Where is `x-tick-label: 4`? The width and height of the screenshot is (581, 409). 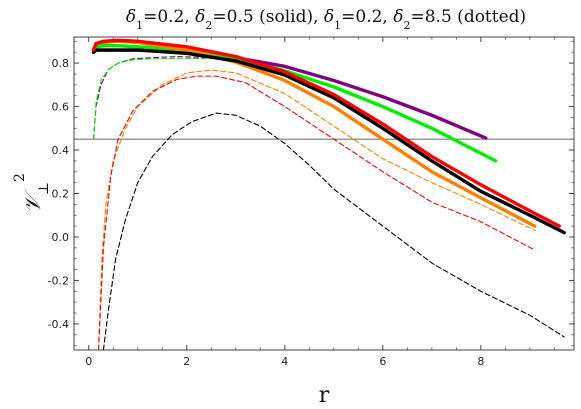 x-tick-label: 4 is located at coordinates (284, 361).